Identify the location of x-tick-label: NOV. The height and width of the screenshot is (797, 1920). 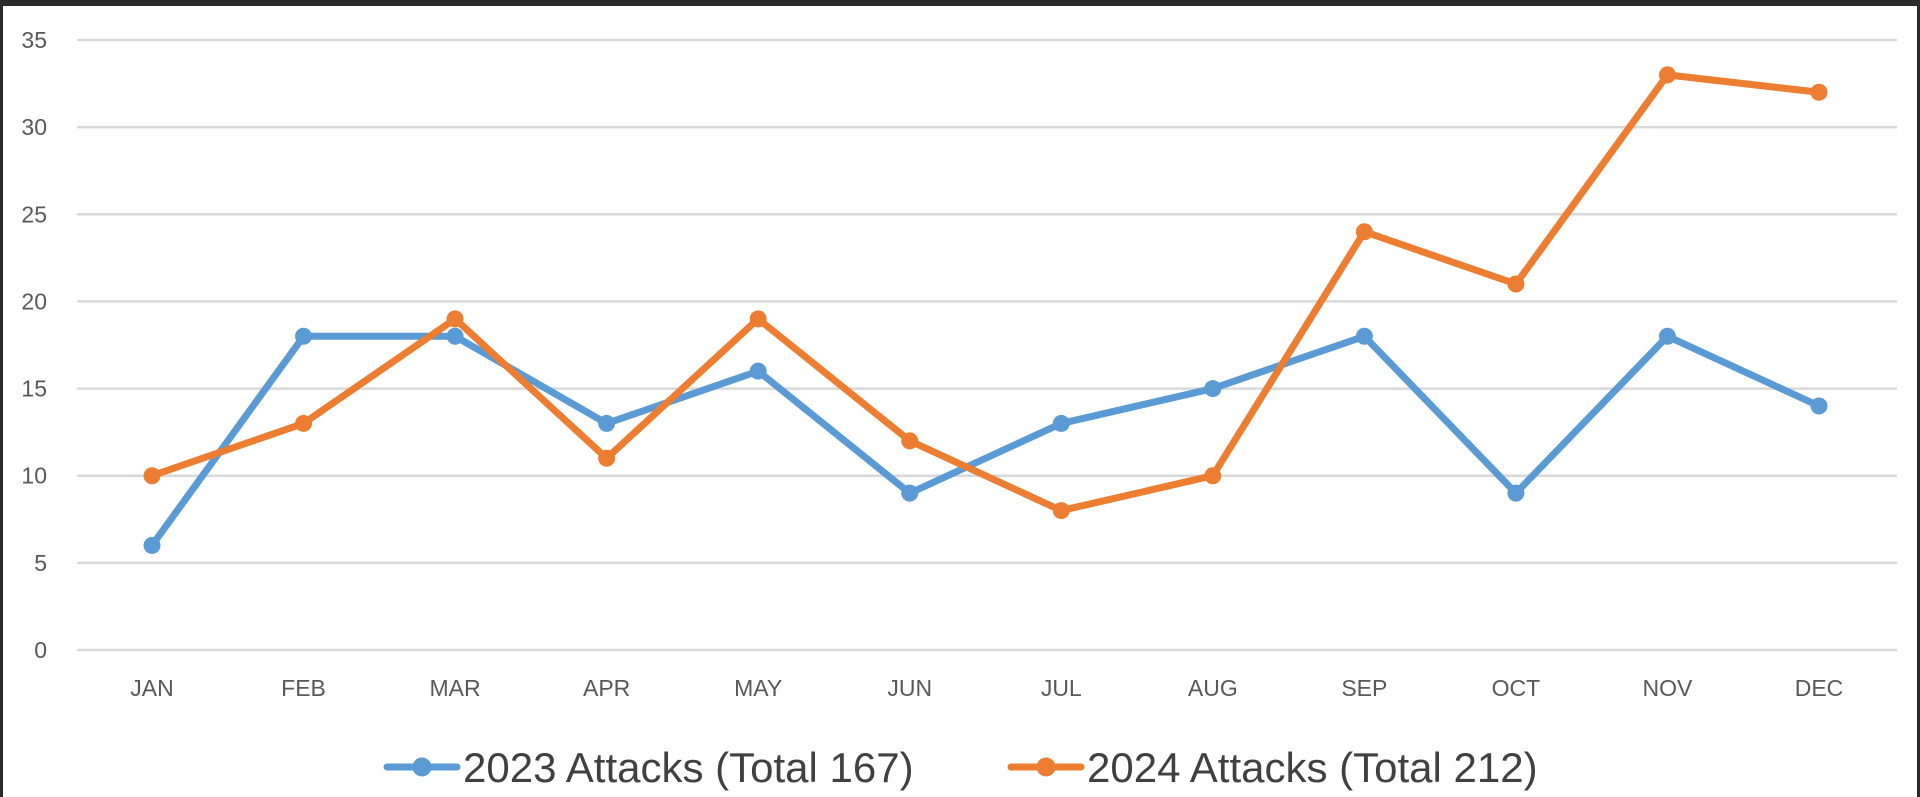
(1668, 688).